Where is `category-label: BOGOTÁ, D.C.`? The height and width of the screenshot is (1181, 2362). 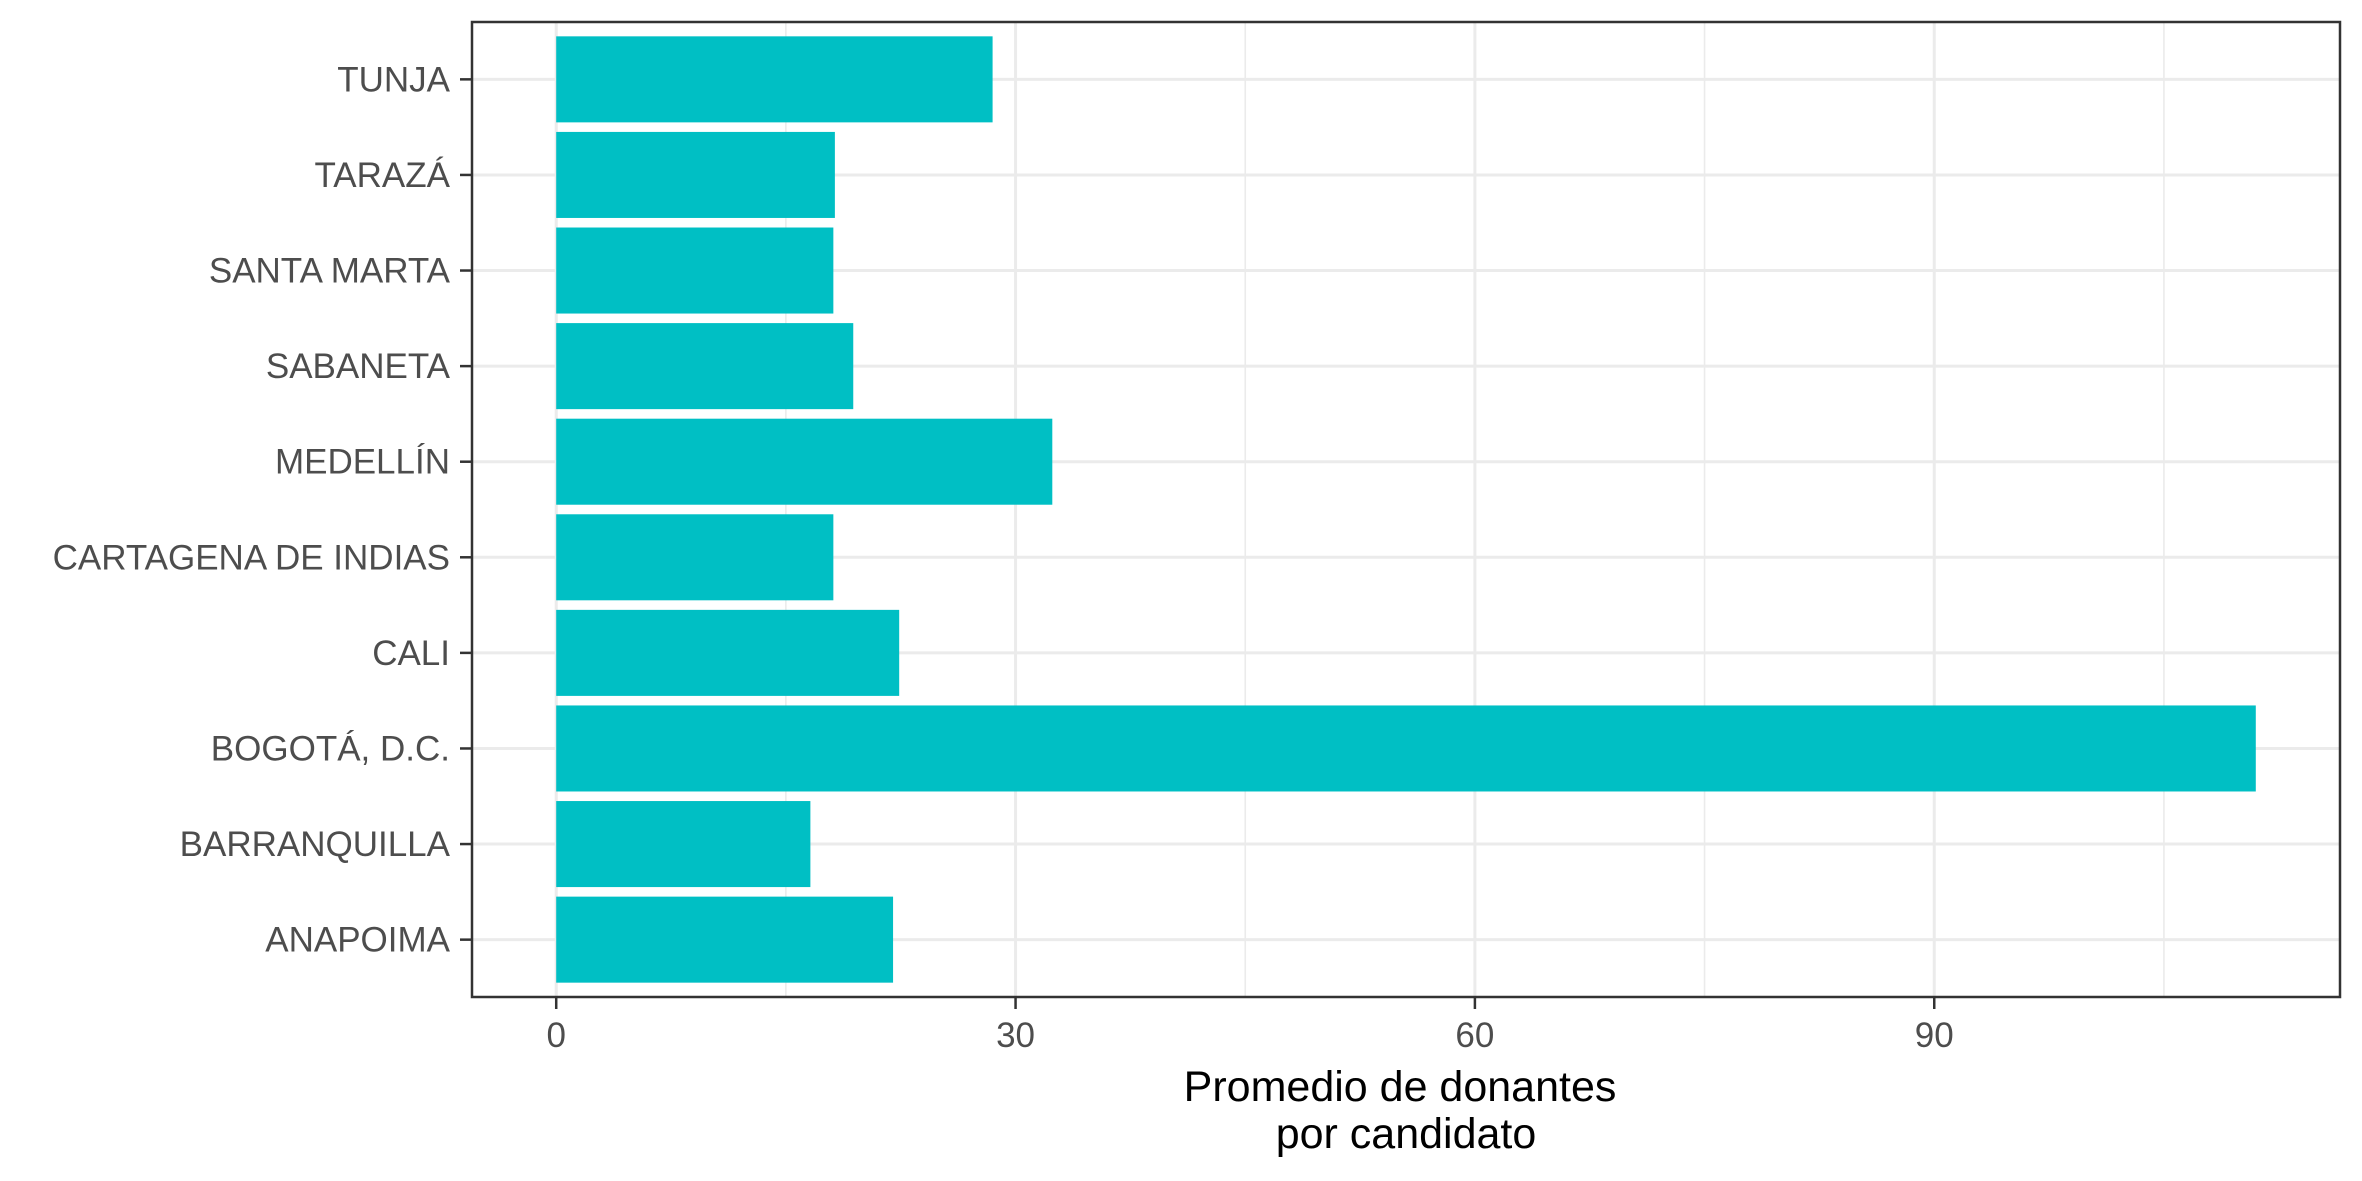
category-label: BOGOTÁ, D.C. is located at coordinates (330, 748).